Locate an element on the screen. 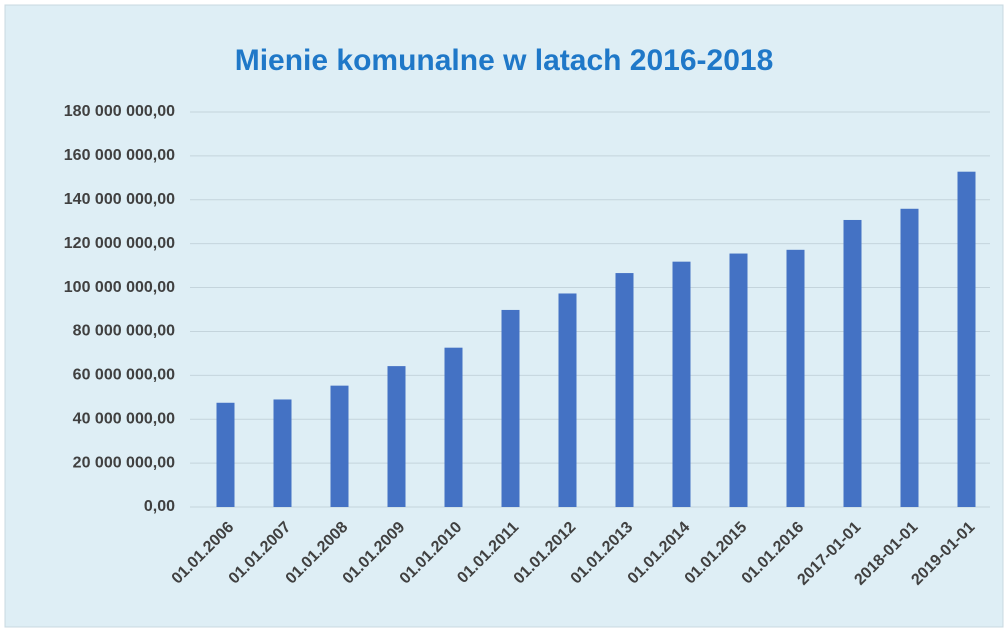  y-tick-label: 60 000 000,00 is located at coordinates (124, 375).